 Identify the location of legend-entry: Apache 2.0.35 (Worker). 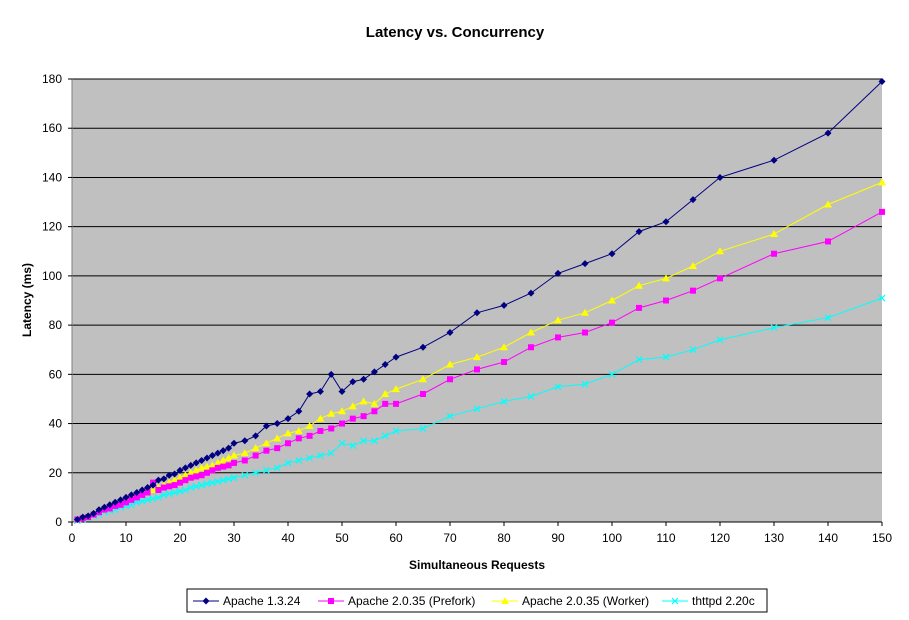
(570, 601).